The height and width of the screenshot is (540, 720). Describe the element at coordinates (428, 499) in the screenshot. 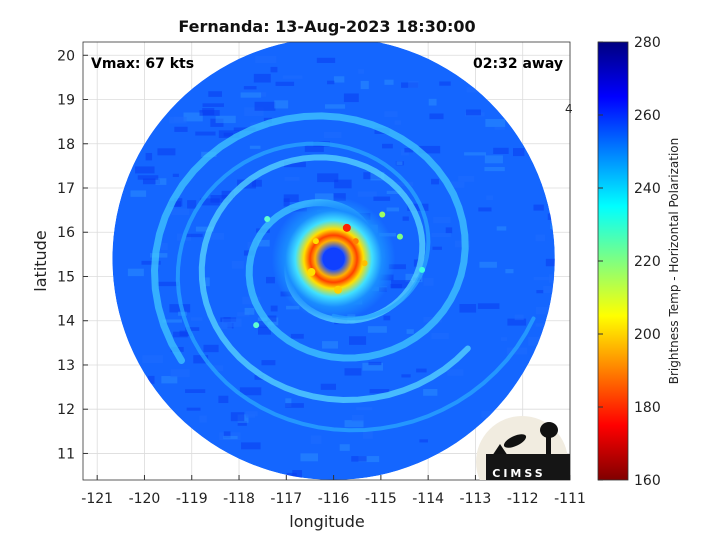

I see `x-tick-label: -114` at that location.